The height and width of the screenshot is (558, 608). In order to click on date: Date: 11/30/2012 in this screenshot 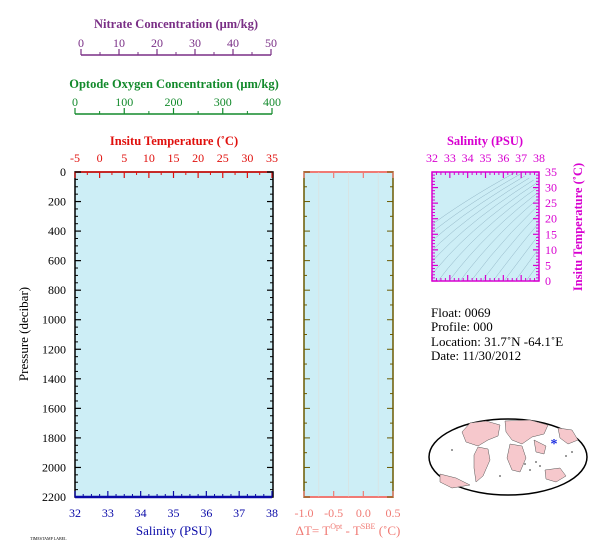, I will do `click(476, 355)`.